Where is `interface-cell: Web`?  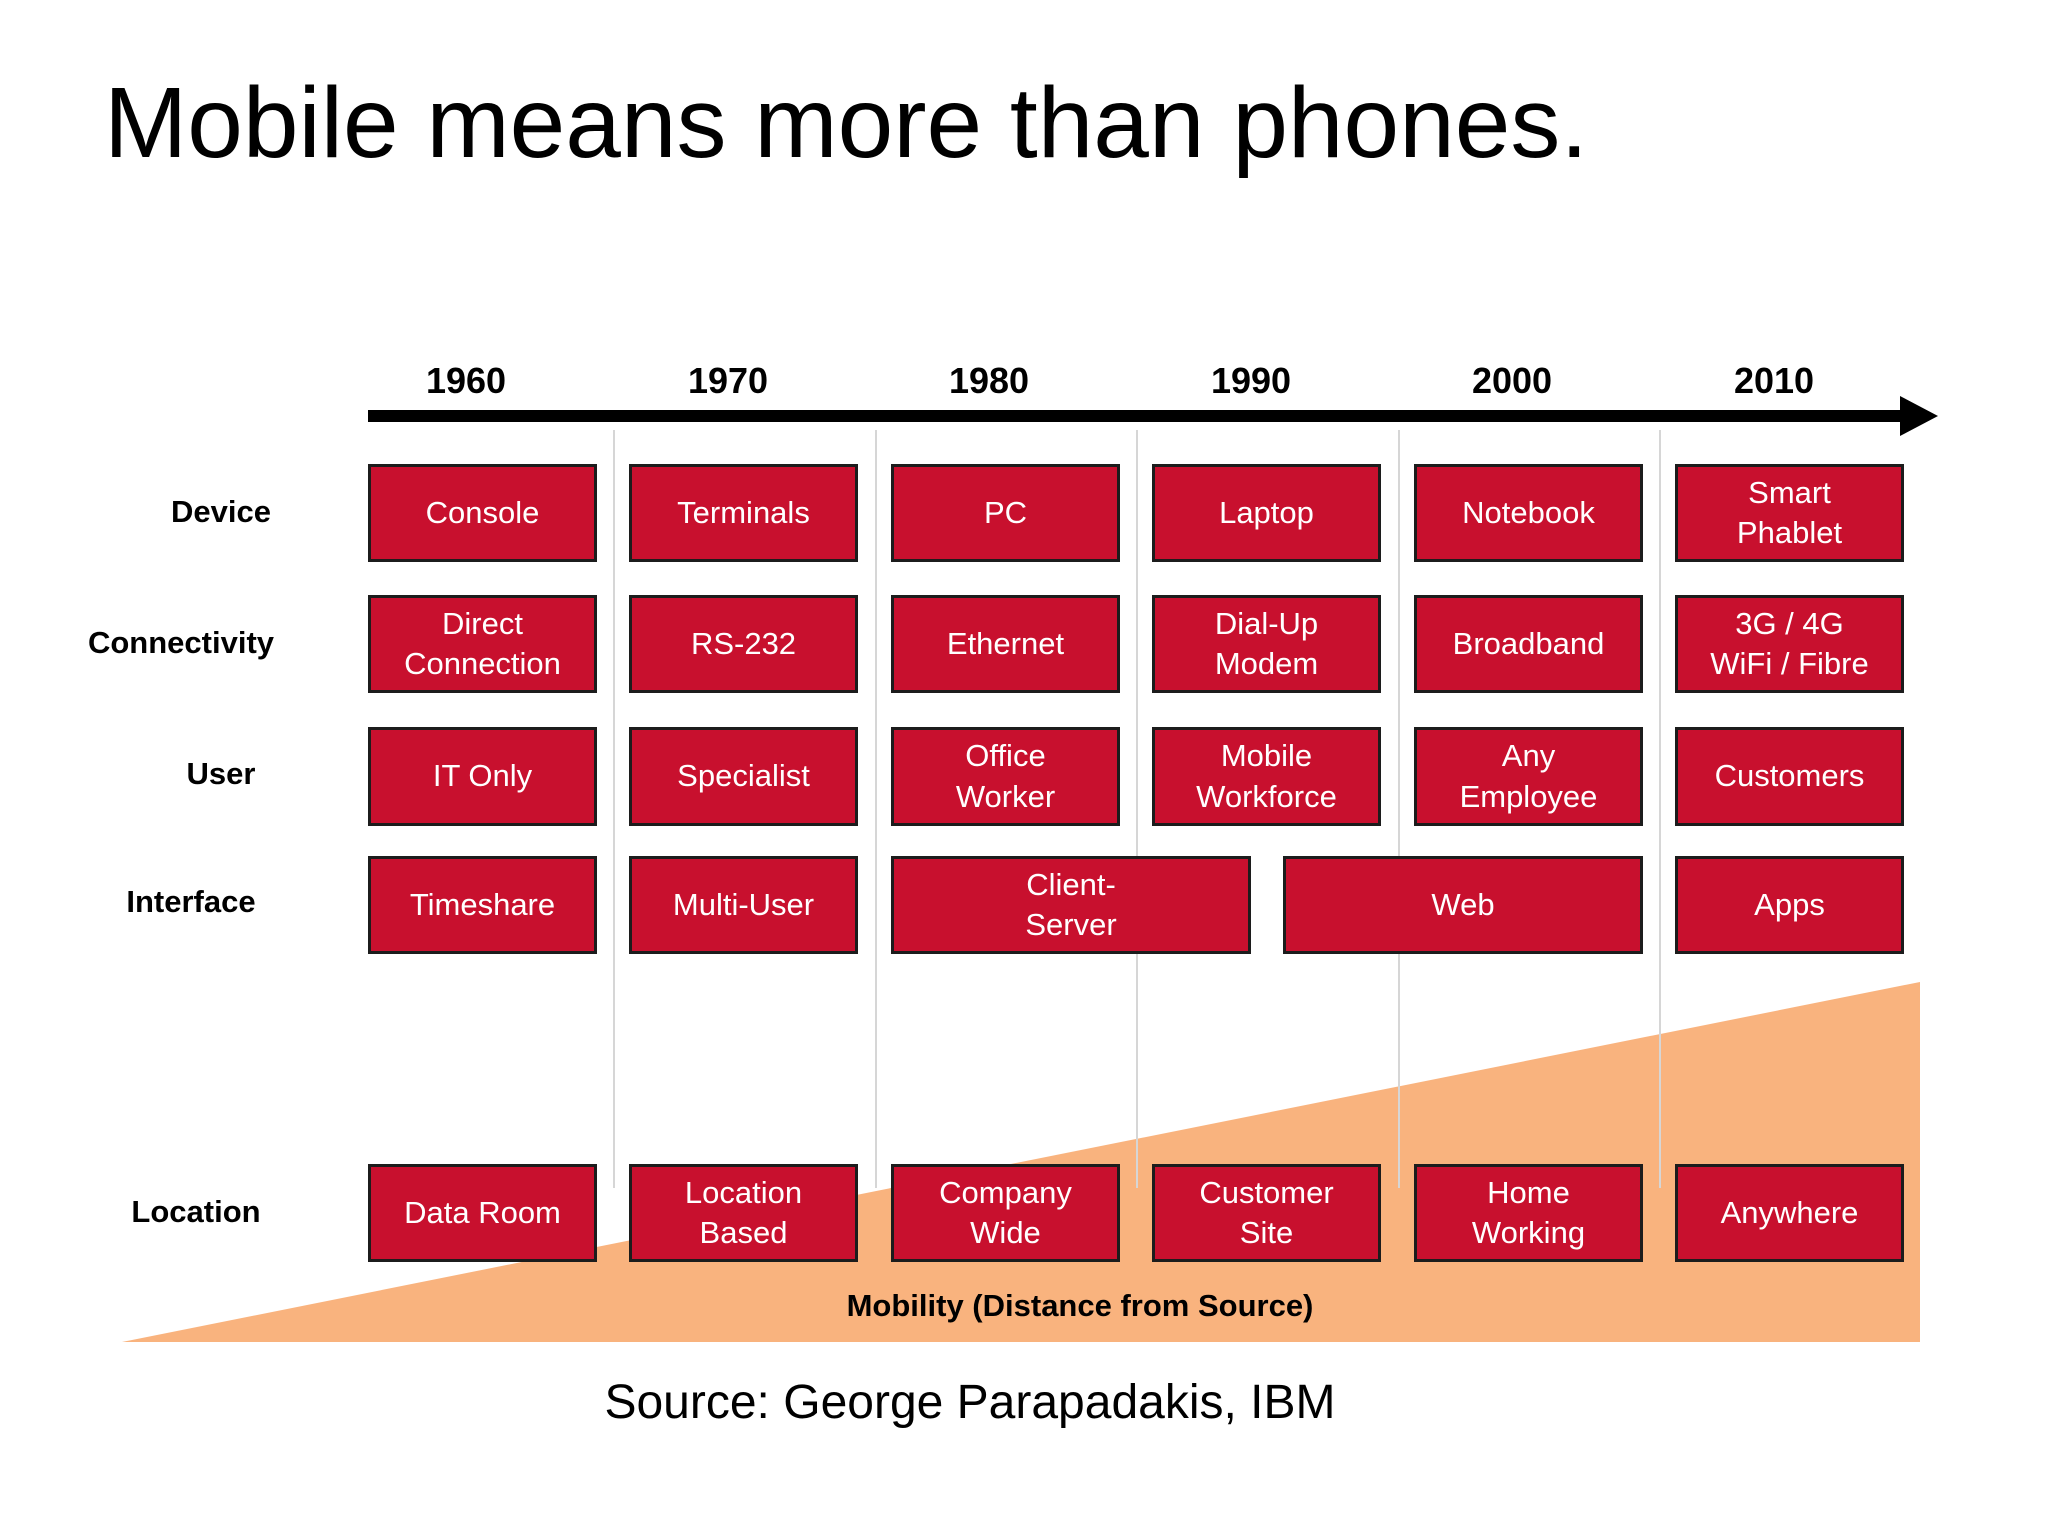
interface-cell: Web is located at coordinates (1463, 905).